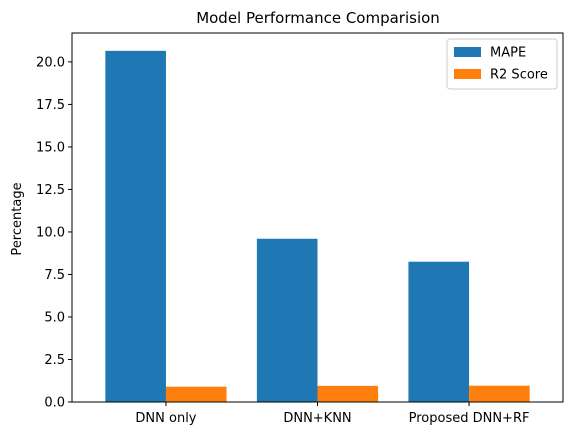  Describe the element at coordinates (54, 403) in the screenshot. I see `y-tick-label: 0.0` at that location.